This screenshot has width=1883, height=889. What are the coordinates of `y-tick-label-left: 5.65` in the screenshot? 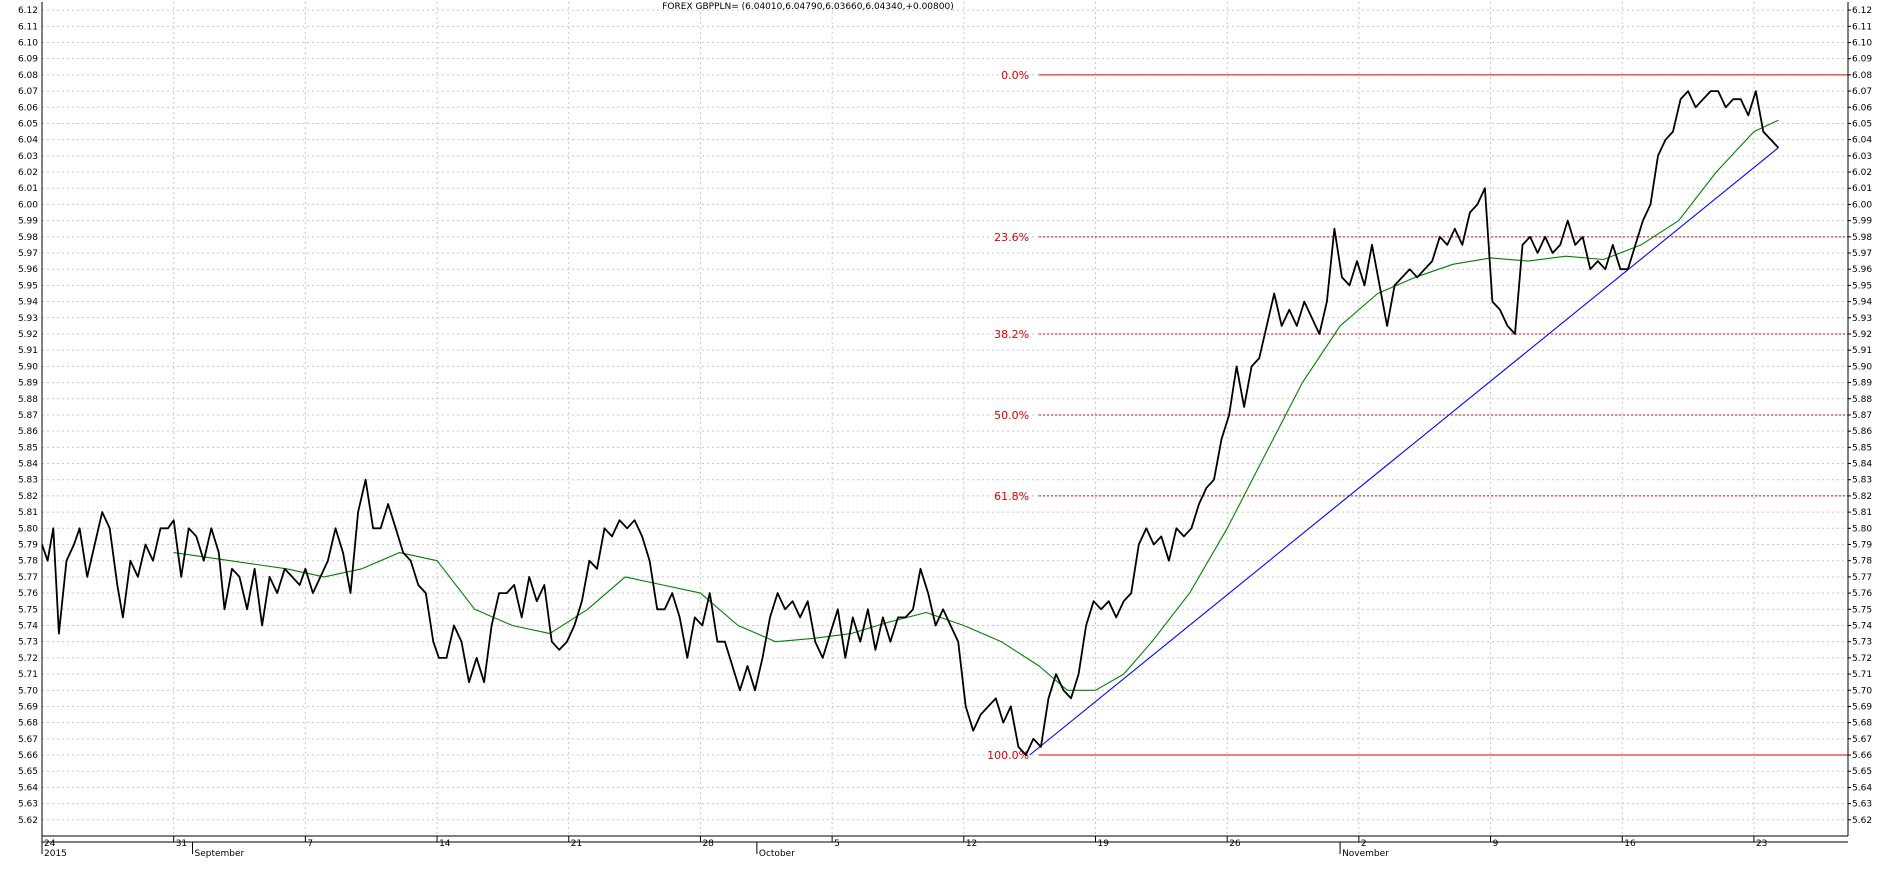 It's located at (28, 772).